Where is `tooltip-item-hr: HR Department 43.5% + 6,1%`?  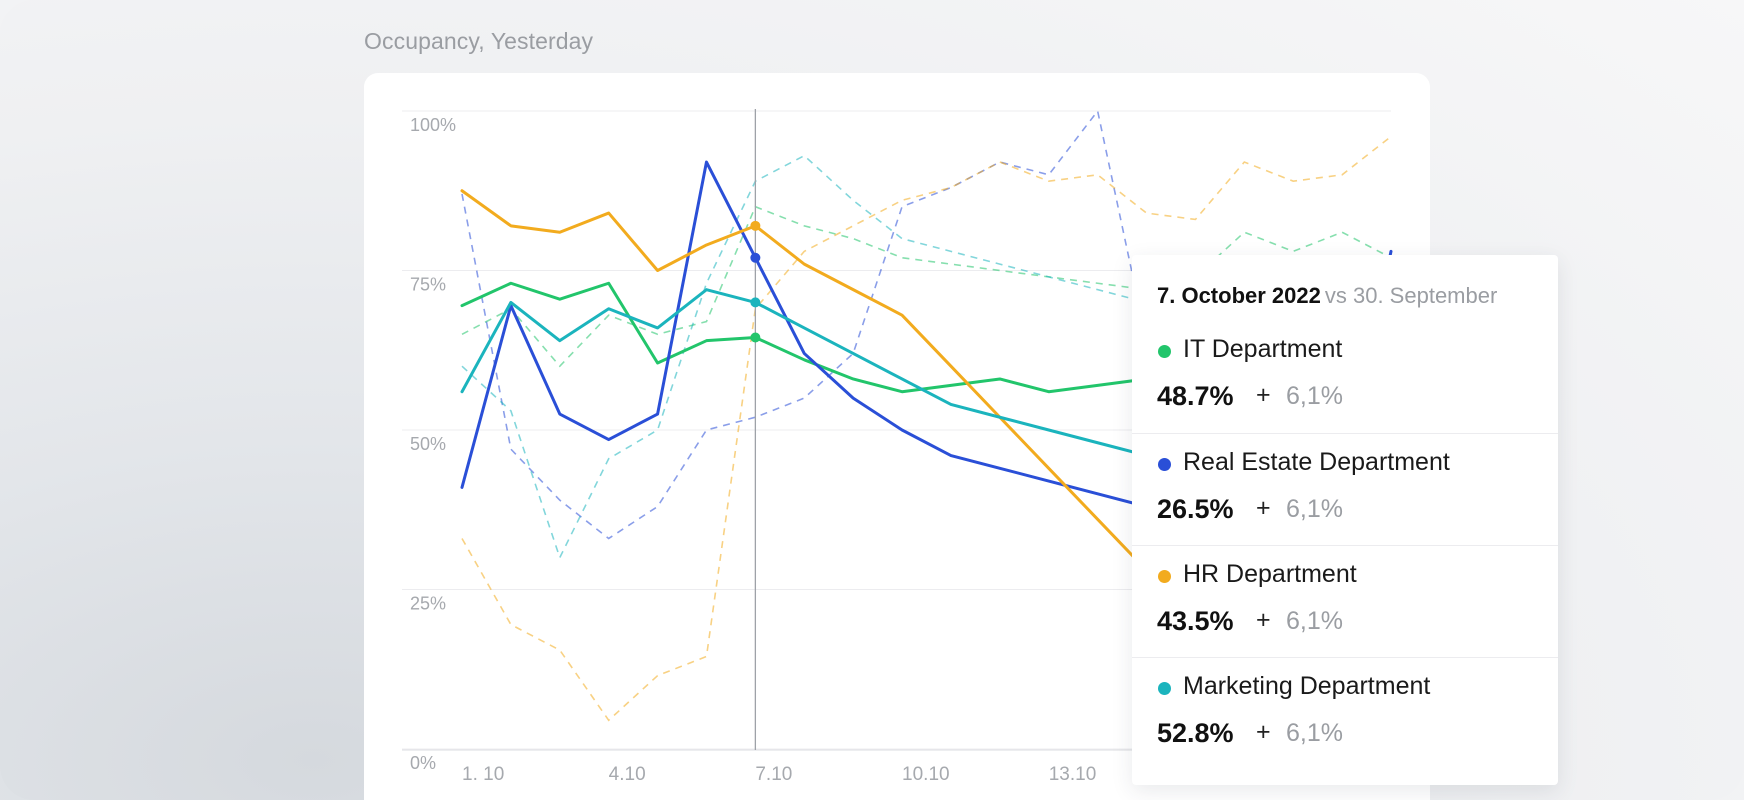 tooltip-item-hr: HR Department 43.5% + 6,1% is located at coordinates (1345, 601).